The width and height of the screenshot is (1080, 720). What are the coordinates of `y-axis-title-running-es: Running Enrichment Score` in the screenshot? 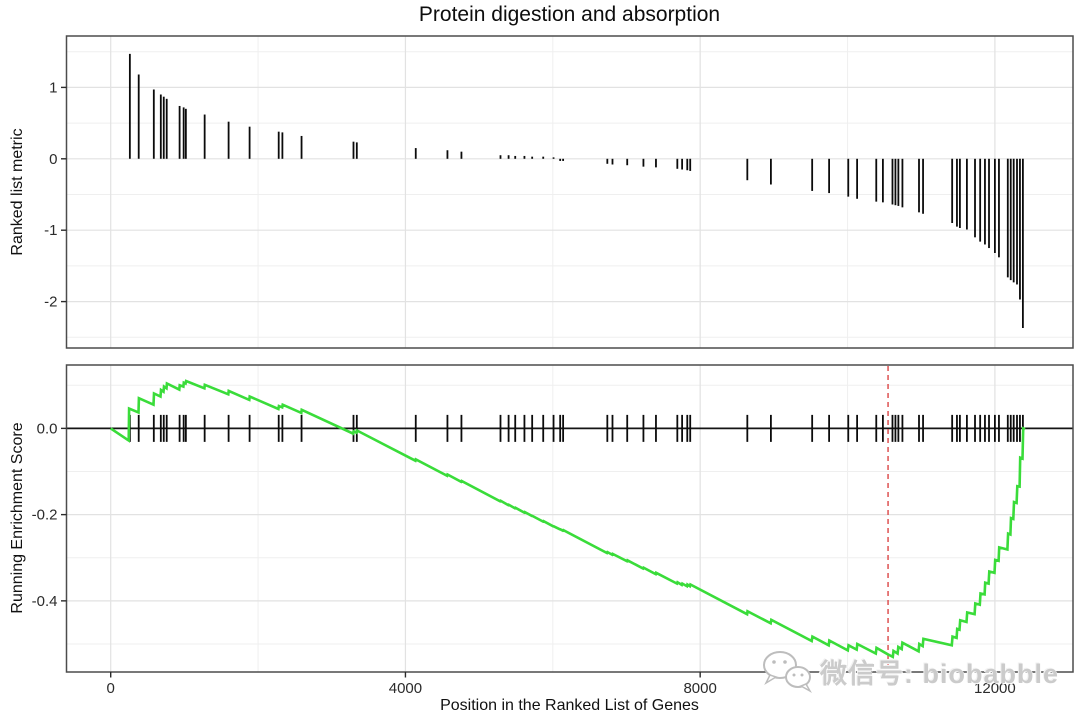 It's located at (17, 518).